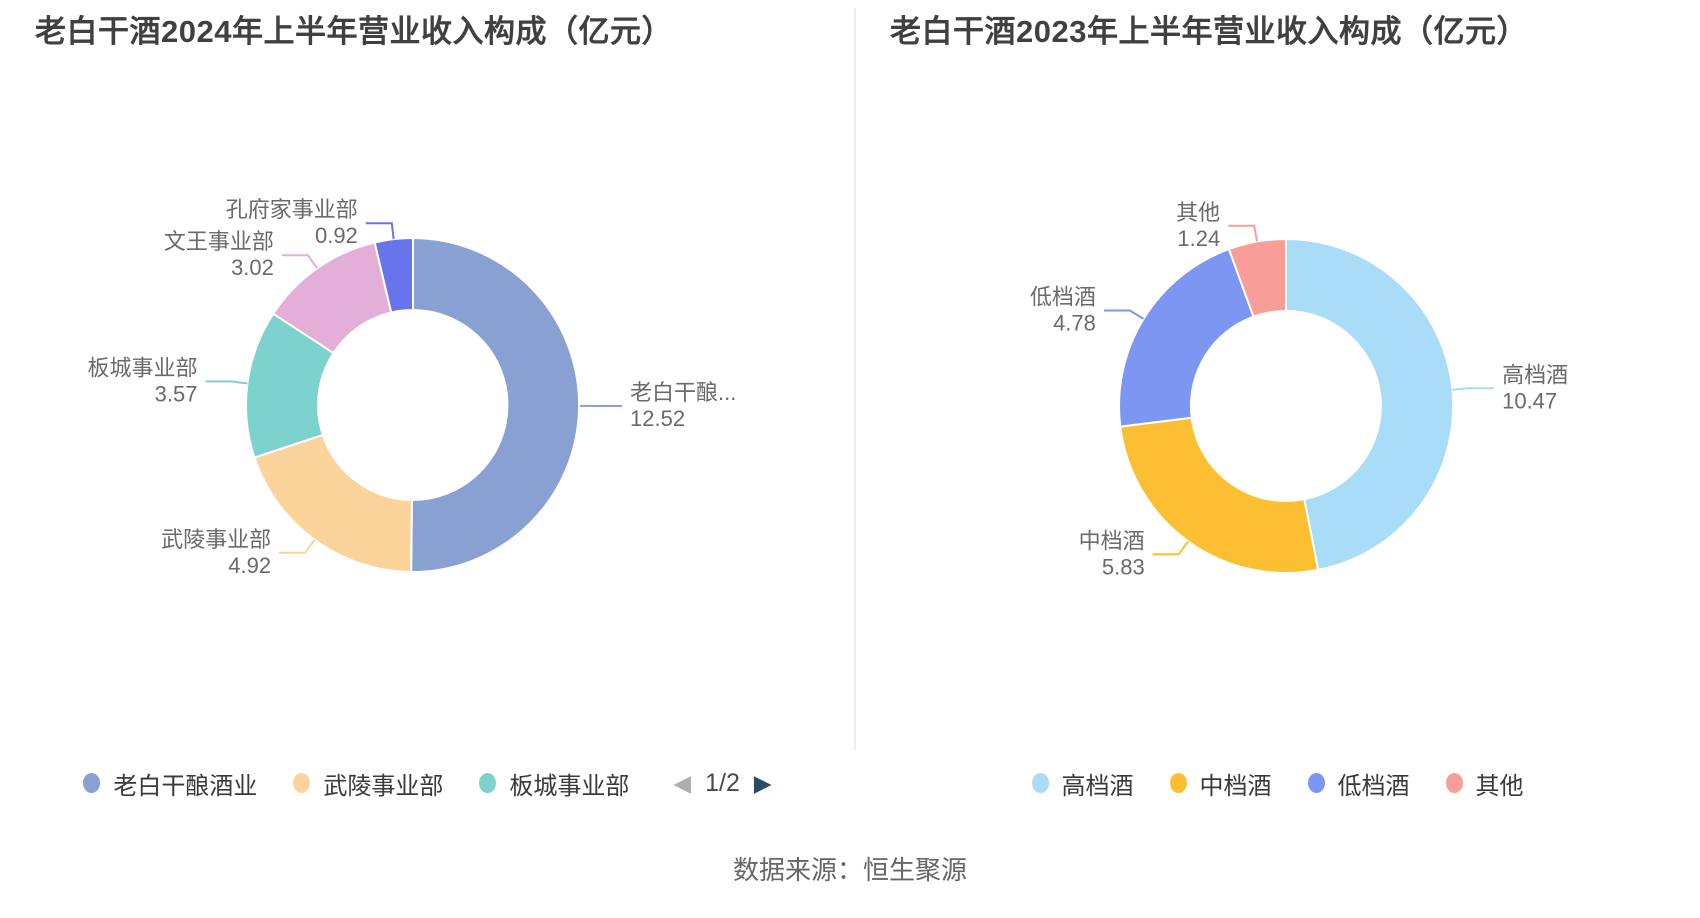  I want to click on legend-item-武陵事业部: 武陵事业部, so click(368, 783).